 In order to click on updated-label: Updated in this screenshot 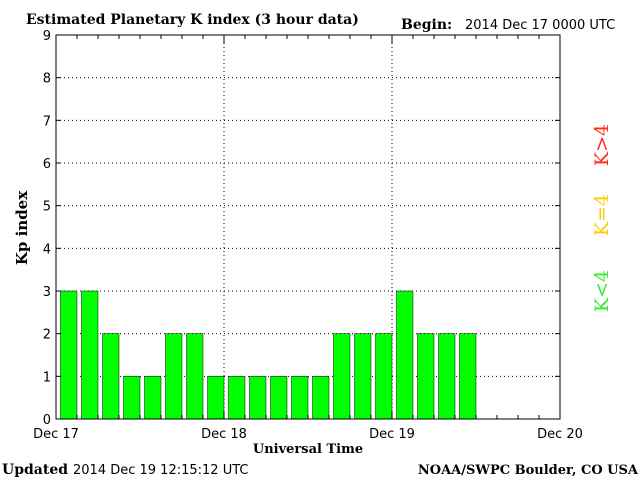, I will do `click(35, 470)`.